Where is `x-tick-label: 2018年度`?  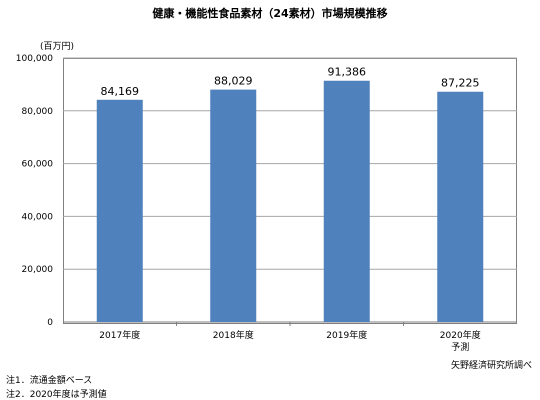 x-tick-label: 2018年度 is located at coordinates (233, 335).